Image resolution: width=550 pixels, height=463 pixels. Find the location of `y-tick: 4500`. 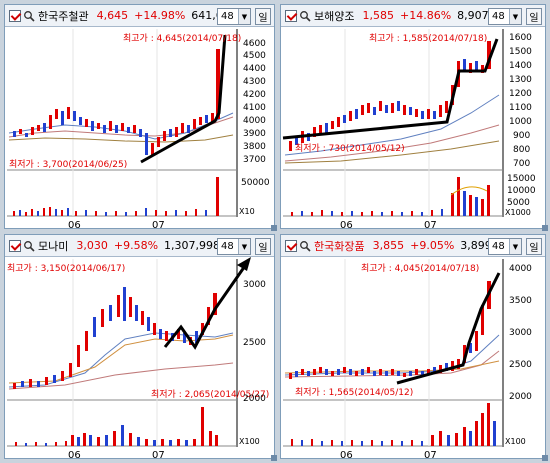

y-tick: 4500 is located at coordinates (254, 56).